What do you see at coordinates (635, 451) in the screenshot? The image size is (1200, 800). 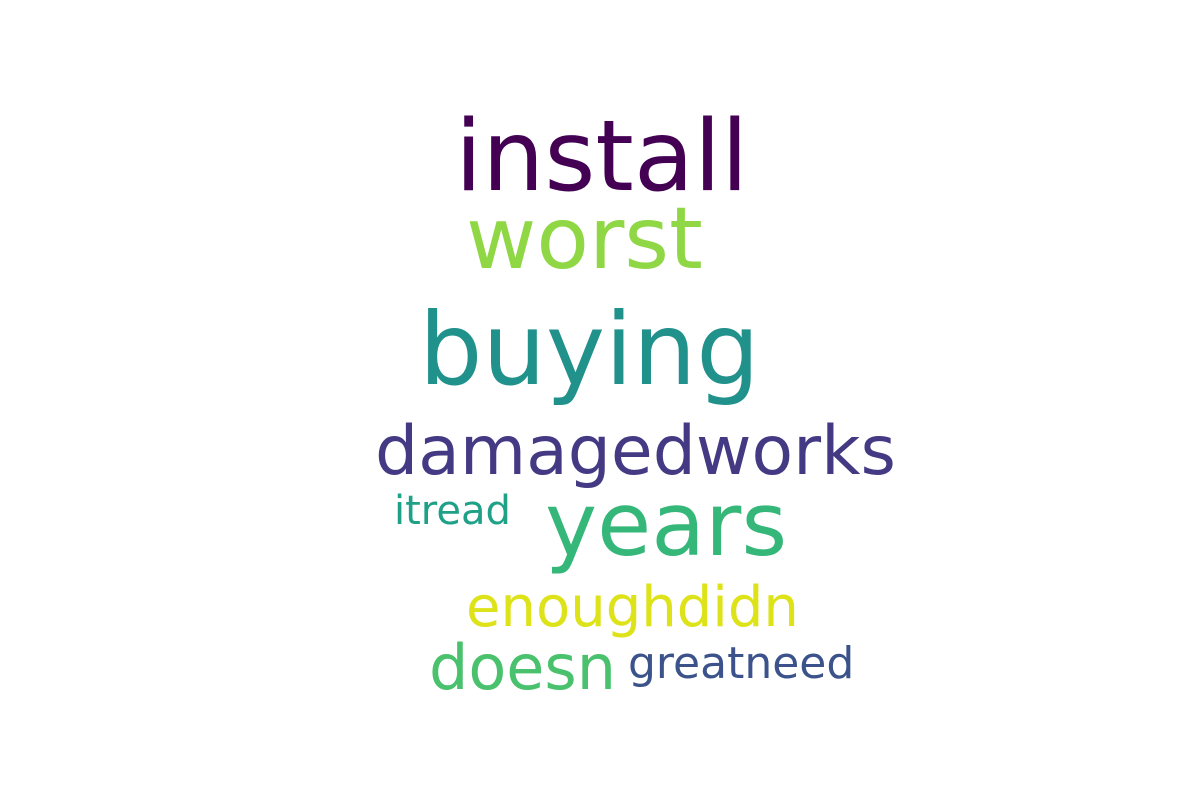 I see `word-damagedworks: damagedworks` at bounding box center [635, 451].